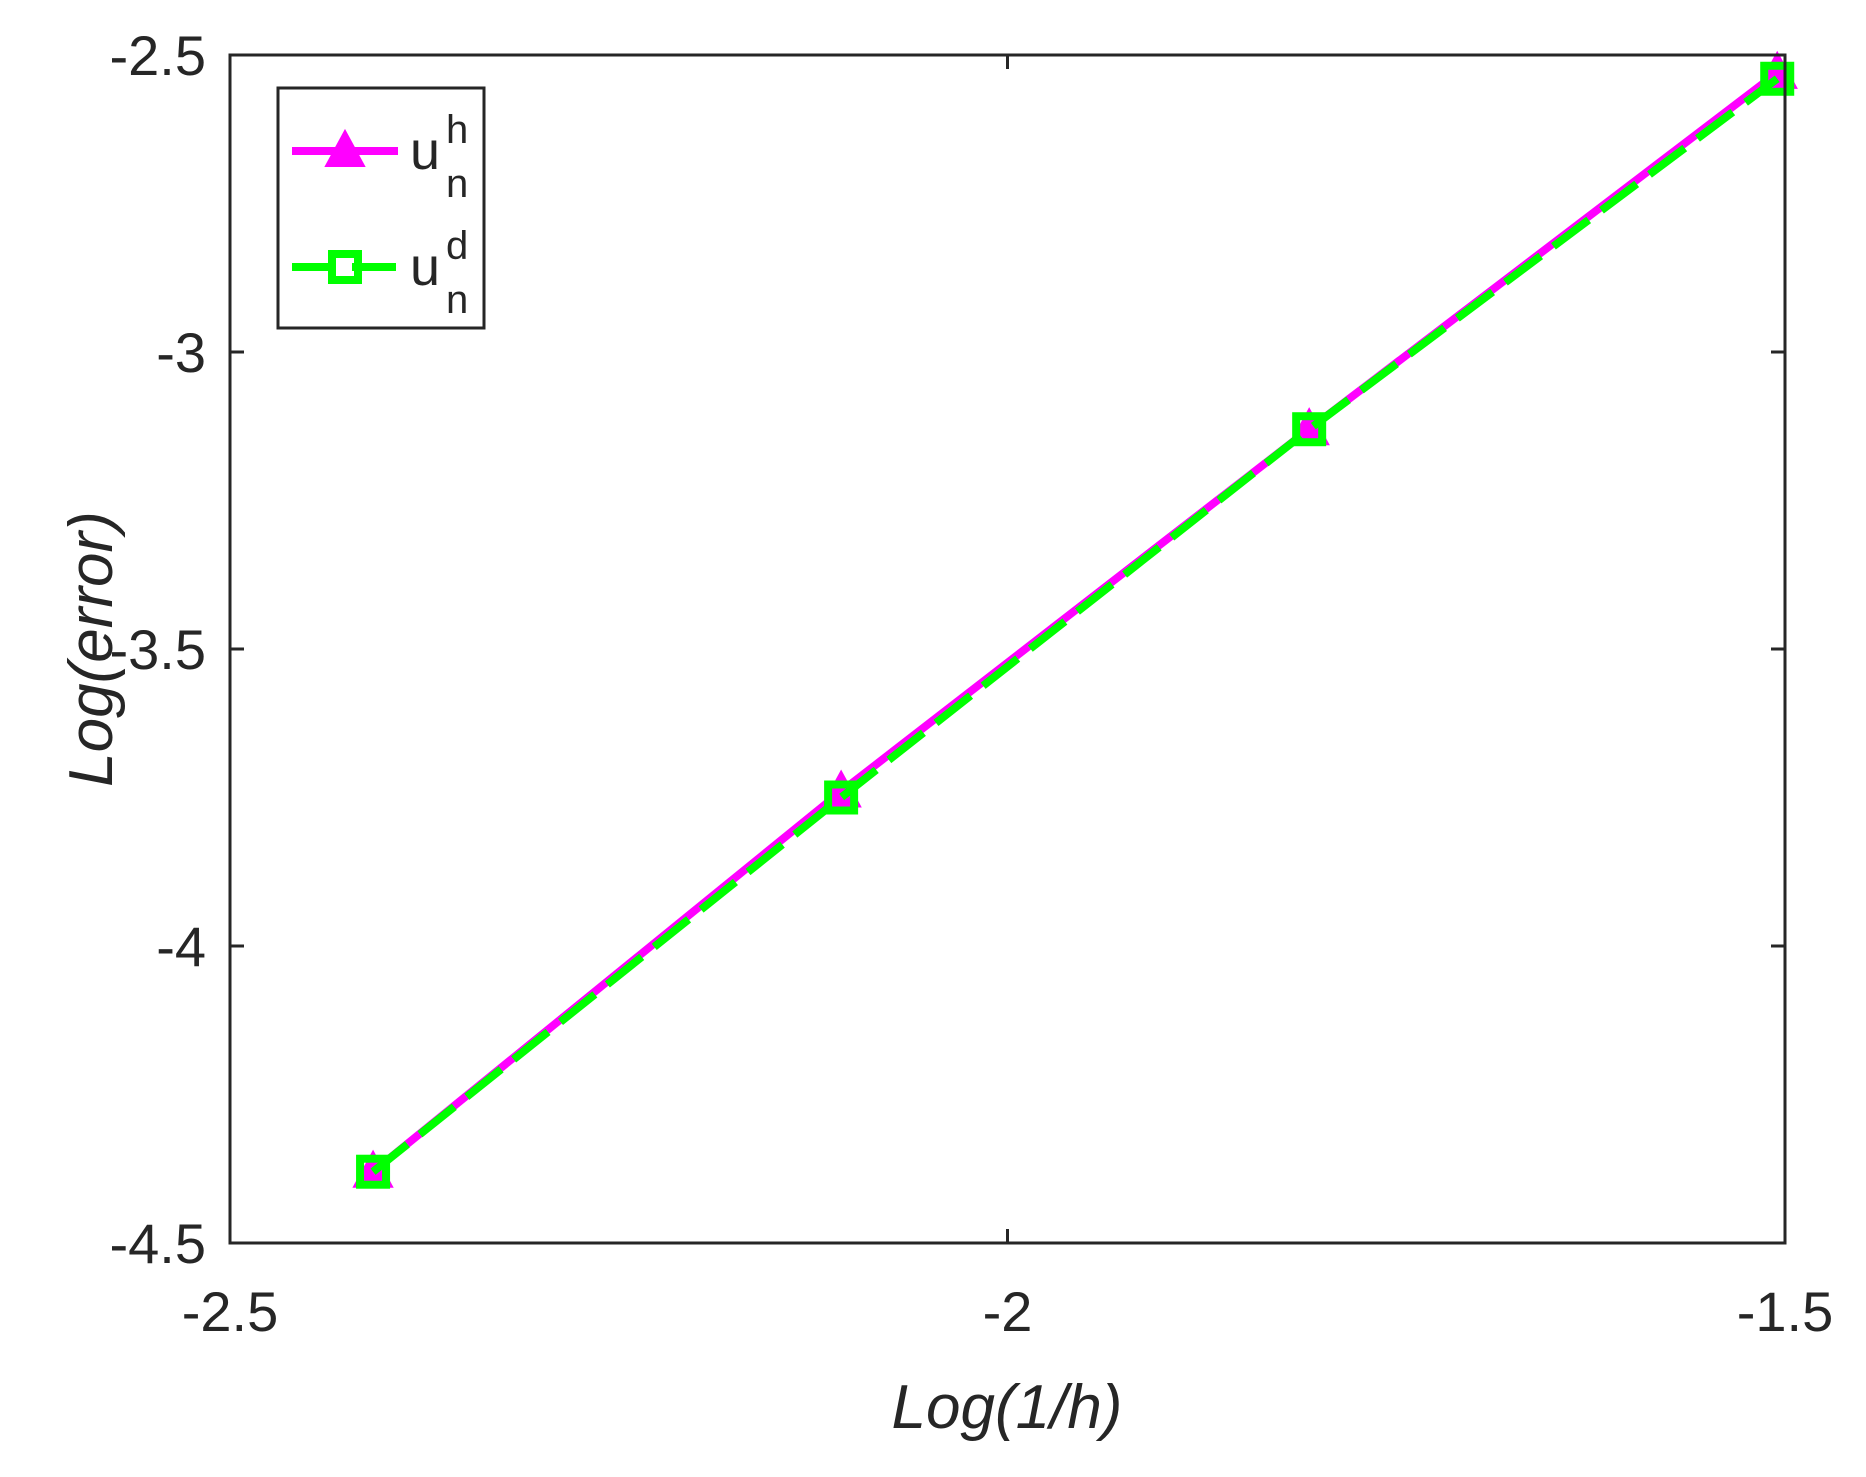  Describe the element at coordinates (158, 55) in the screenshot. I see `y-tick-label: -2.5` at that location.